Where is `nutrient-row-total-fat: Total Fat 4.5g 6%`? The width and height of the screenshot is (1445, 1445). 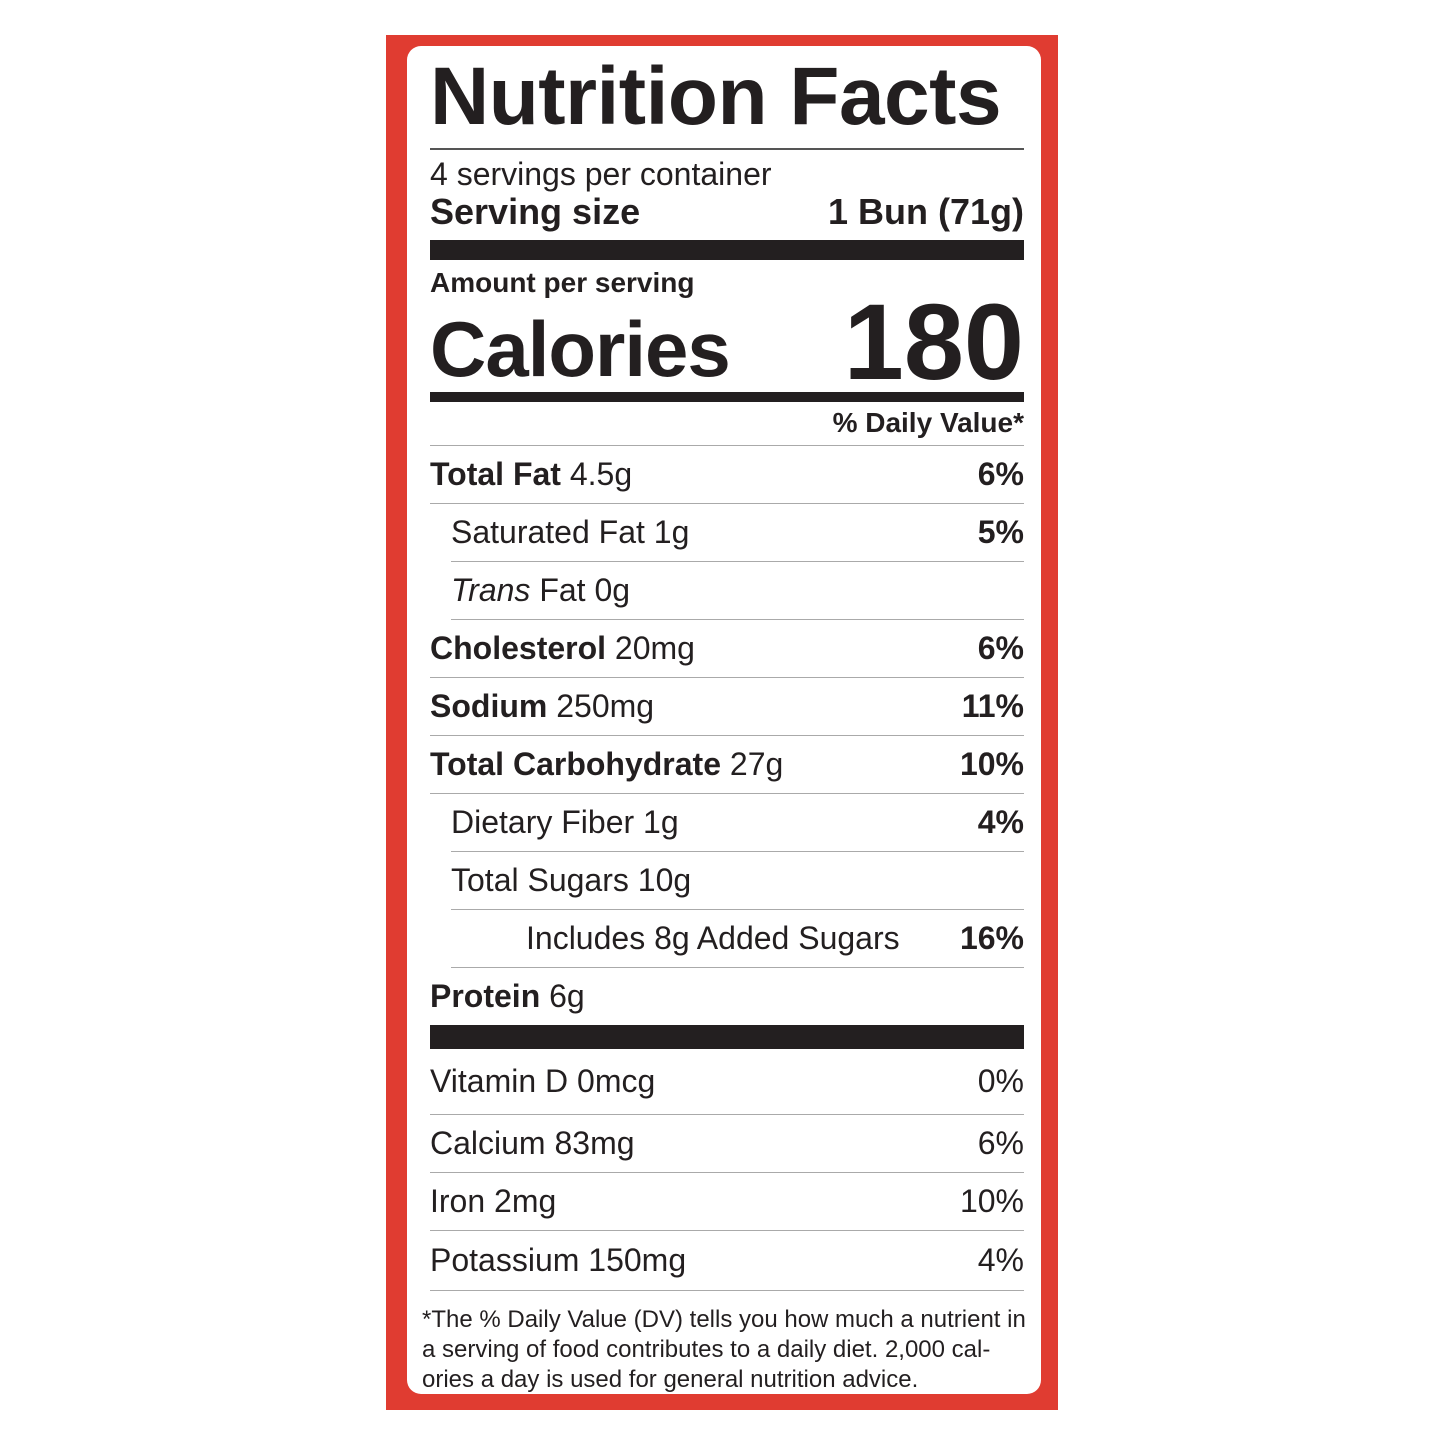 nutrient-row-total-fat: Total Fat 4.5g 6% is located at coordinates (727, 475).